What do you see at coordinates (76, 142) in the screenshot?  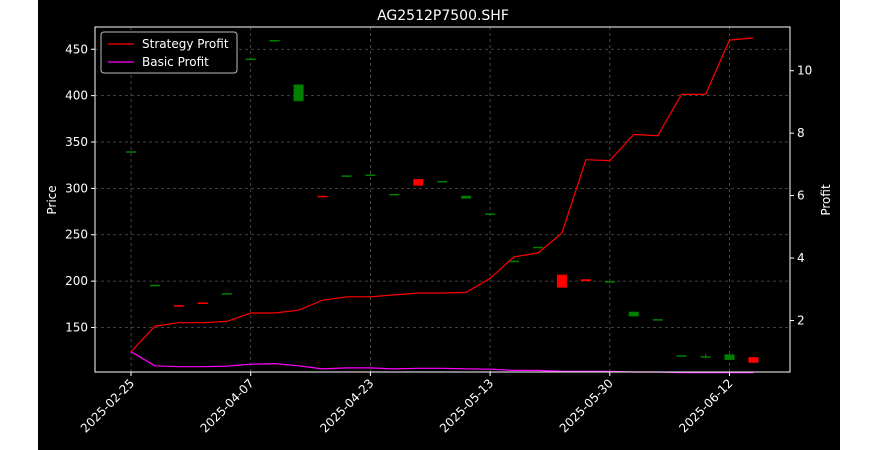 I see `y-tick-label: 350` at bounding box center [76, 142].